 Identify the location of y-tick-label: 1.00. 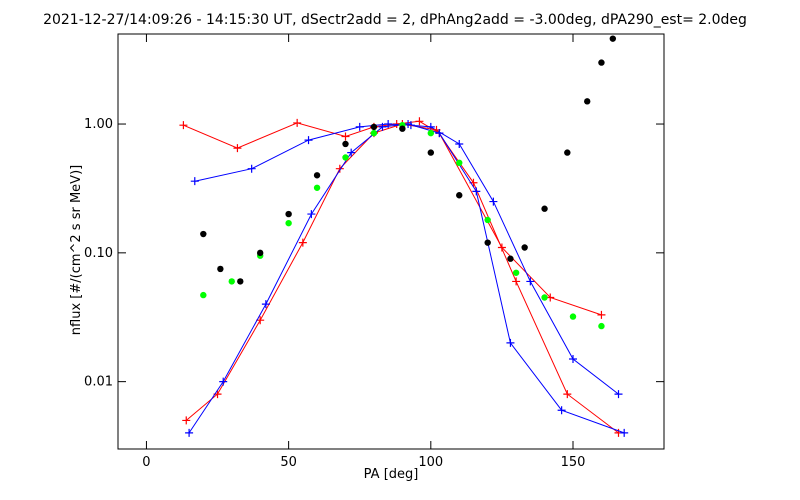
(98, 124).